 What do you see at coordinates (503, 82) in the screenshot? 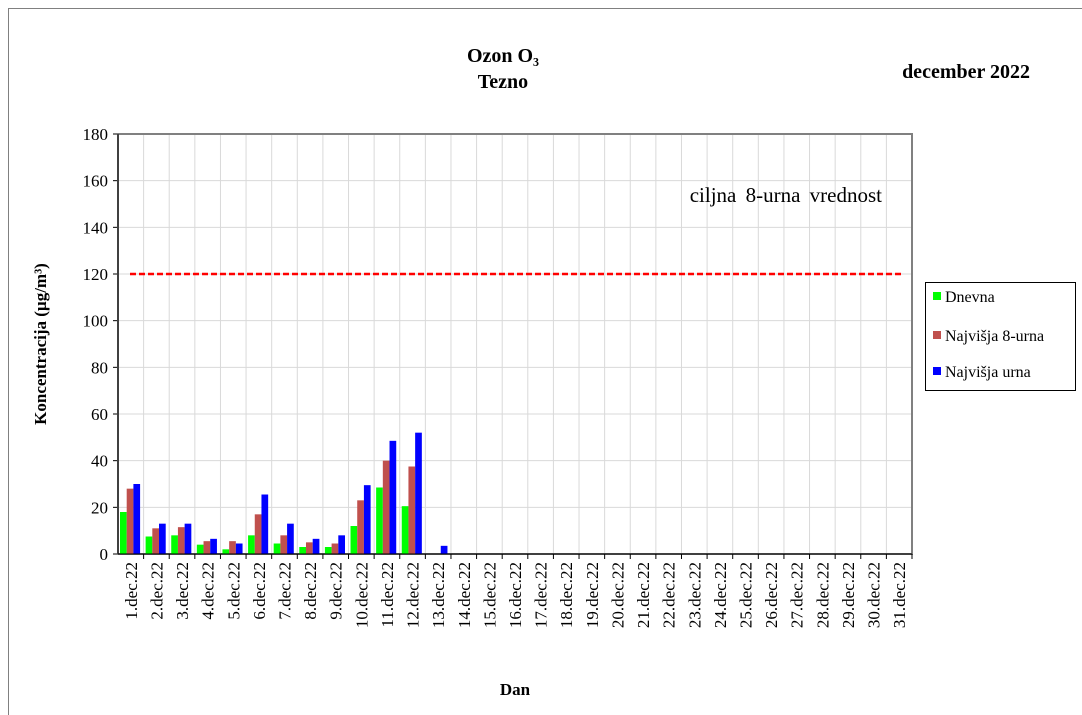
I see `chart-subtitle: Tezno` at bounding box center [503, 82].